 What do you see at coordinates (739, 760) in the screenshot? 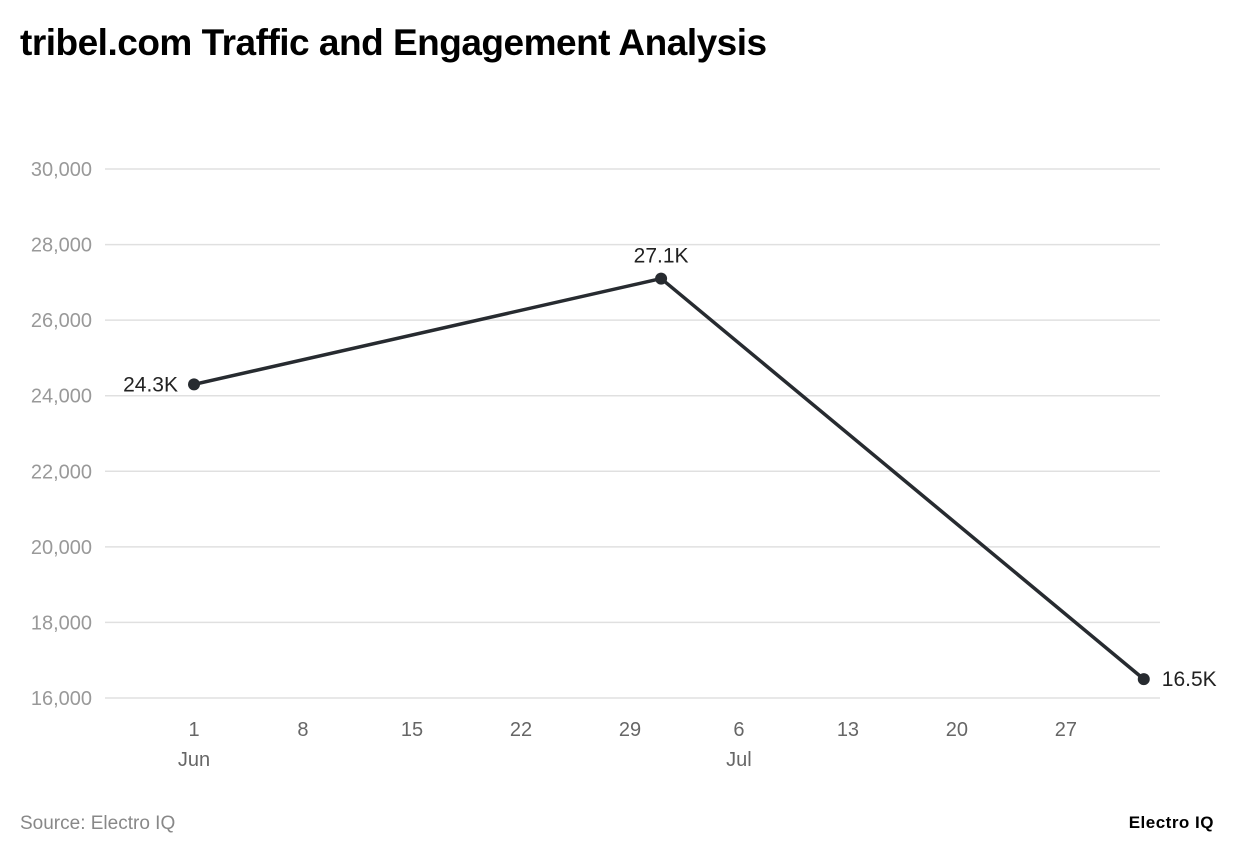
I see `x-month-label: Jul` at bounding box center [739, 760].